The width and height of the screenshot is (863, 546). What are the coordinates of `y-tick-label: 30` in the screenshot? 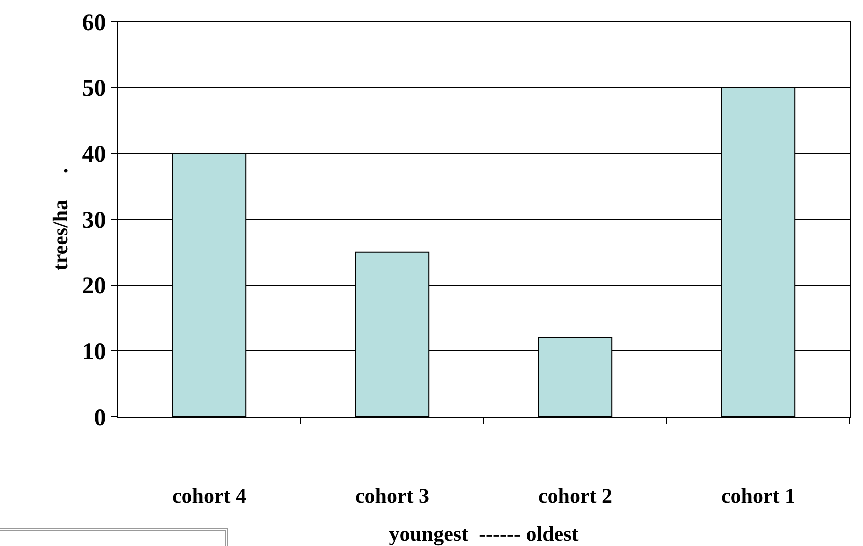 It's located at (94, 221).